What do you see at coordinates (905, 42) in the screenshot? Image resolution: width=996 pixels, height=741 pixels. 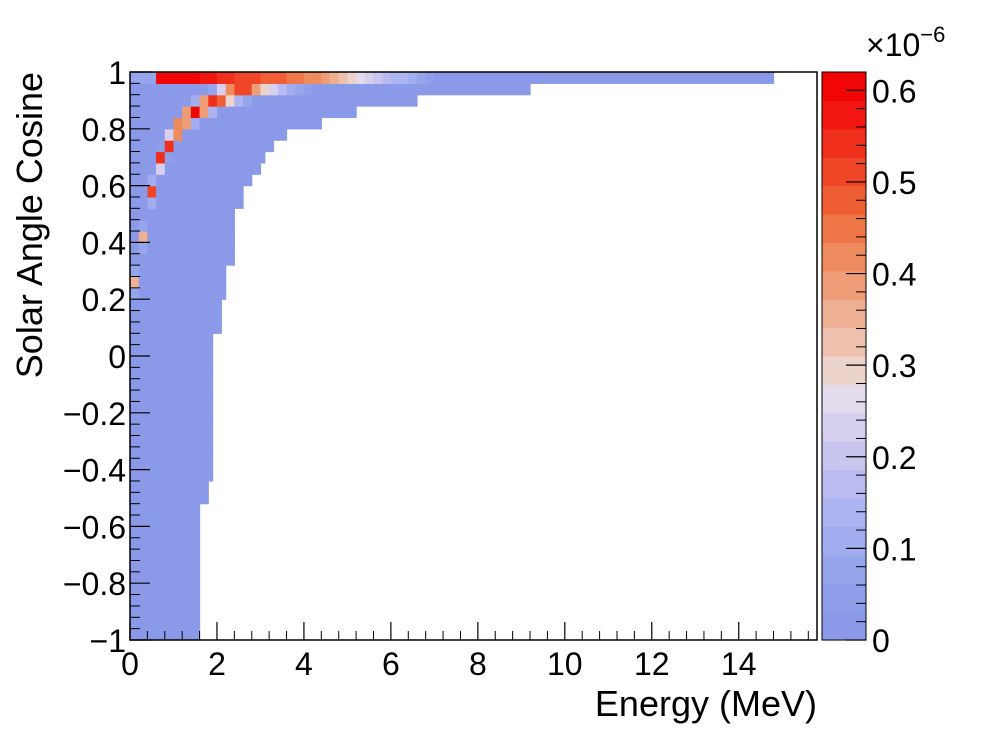 I see `colorbar-multiplier: ×10⁻⁶` at bounding box center [905, 42].